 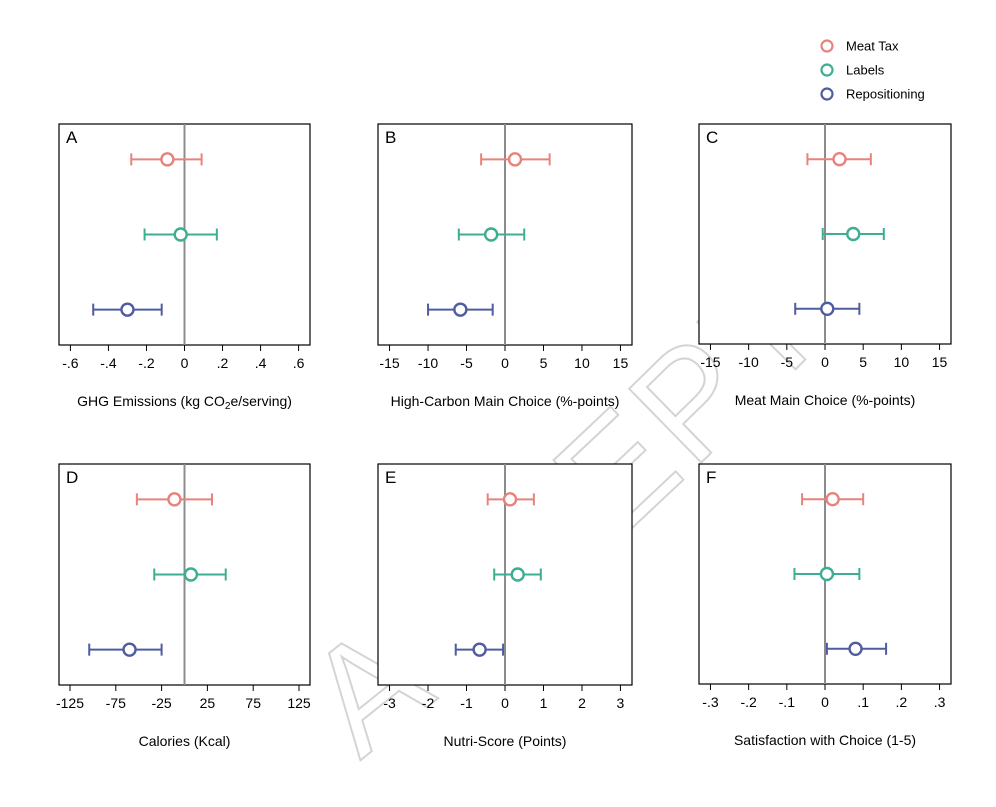 I want to click on x-tick-label: -.3, so click(x=710, y=702).